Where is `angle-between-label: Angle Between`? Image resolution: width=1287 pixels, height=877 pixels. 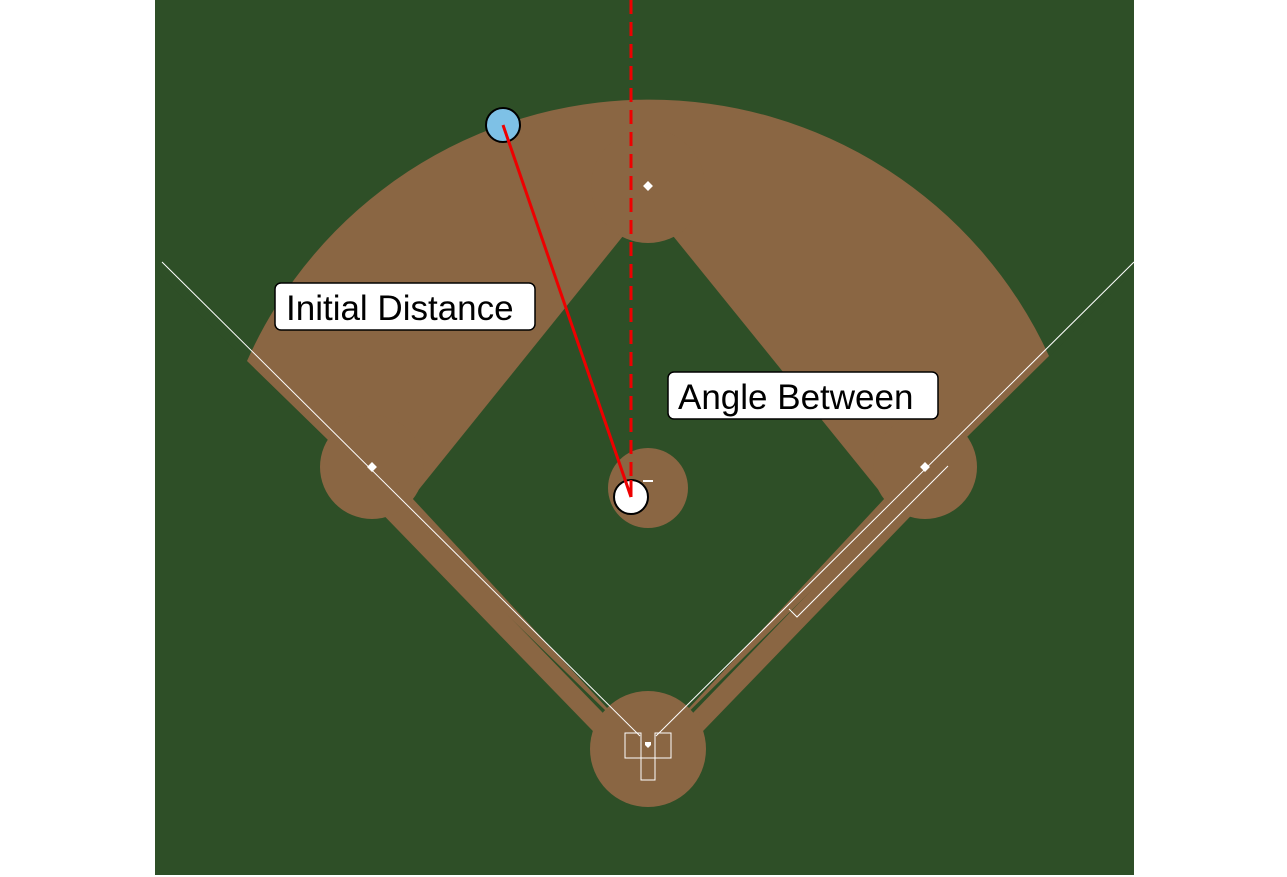
angle-between-label: Angle Between is located at coordinates (803, 395).